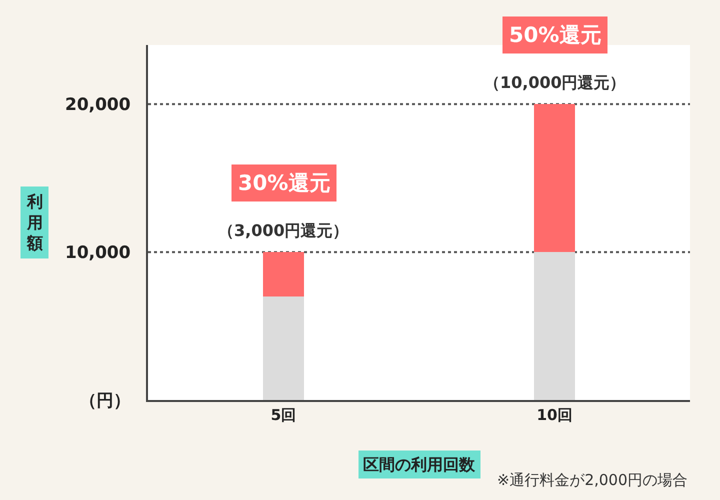 The image size is (720, 500). I want to click on annotation: （3,000円還元）, so click(283, 230).